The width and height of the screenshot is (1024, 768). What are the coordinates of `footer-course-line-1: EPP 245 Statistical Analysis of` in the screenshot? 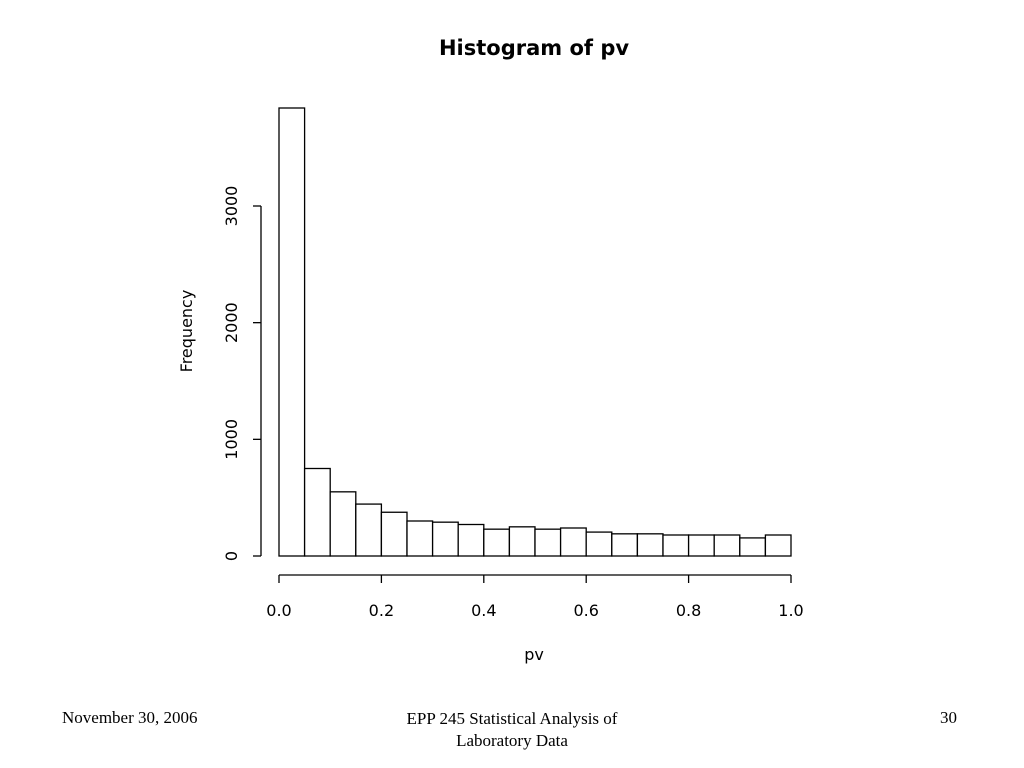 It's located at (512, 718).